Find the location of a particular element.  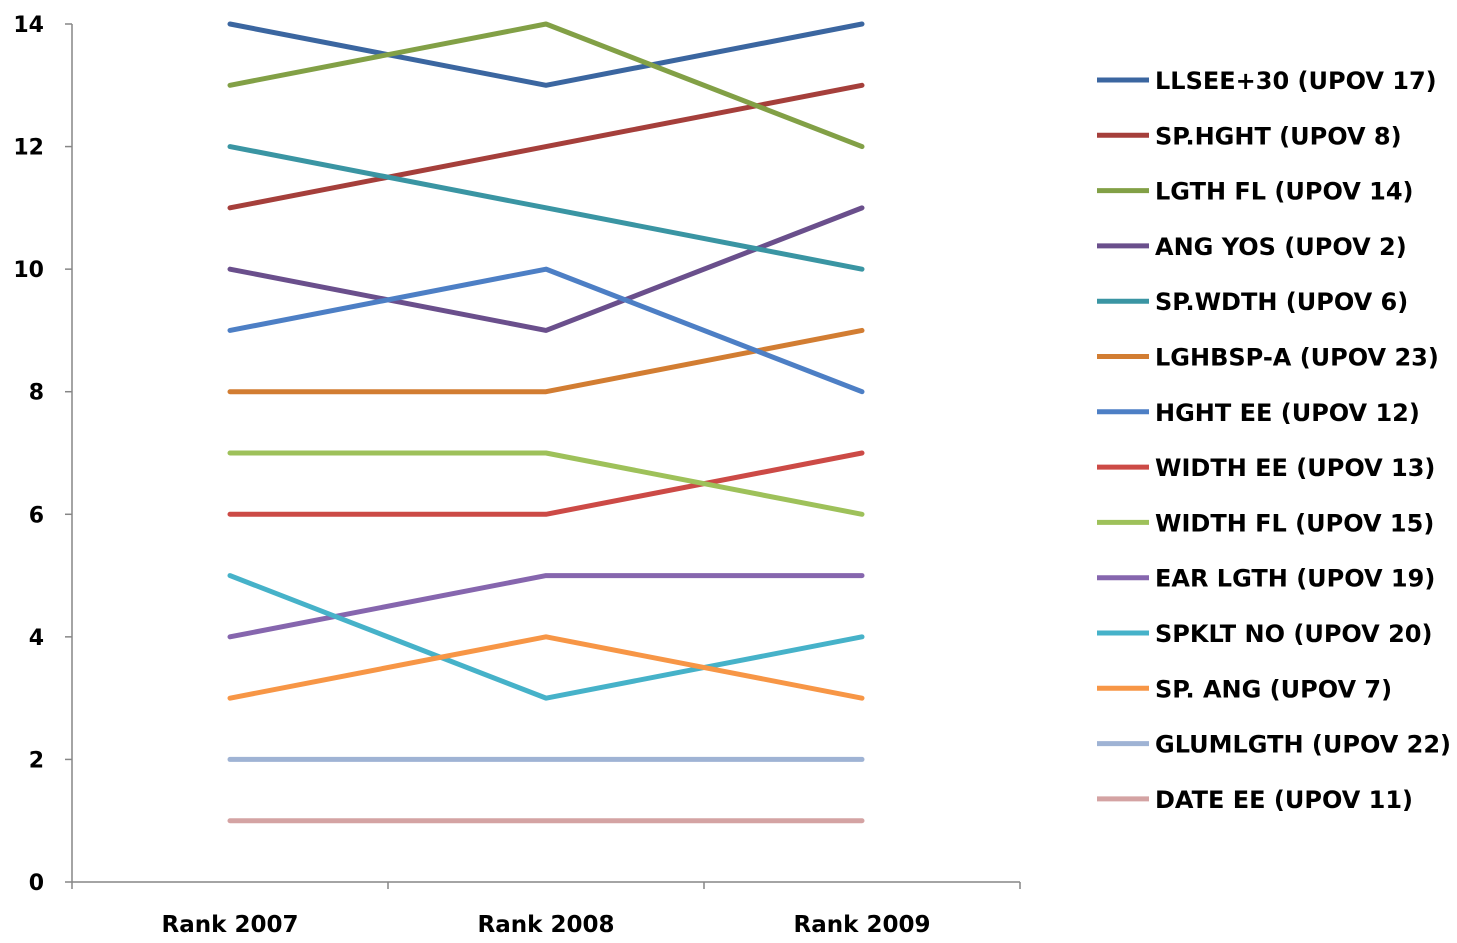

legend-label: HGHT EE (UPOV 12) is located at coordinates (1287, 413).